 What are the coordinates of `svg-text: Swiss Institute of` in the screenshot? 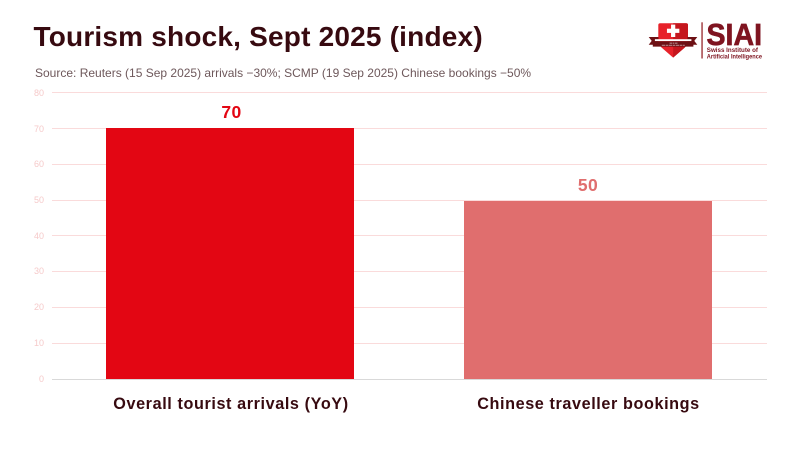 It's located at (733, 50).